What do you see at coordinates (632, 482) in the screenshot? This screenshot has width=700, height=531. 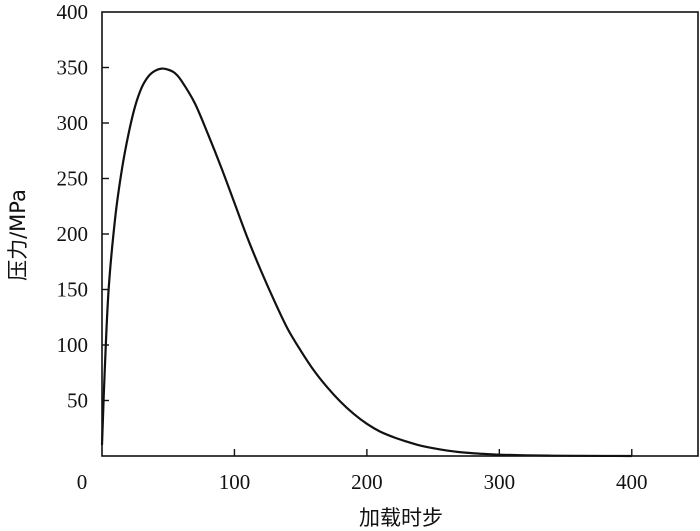 I see `x-tick-label: 400` at bounding box center [632, 482].